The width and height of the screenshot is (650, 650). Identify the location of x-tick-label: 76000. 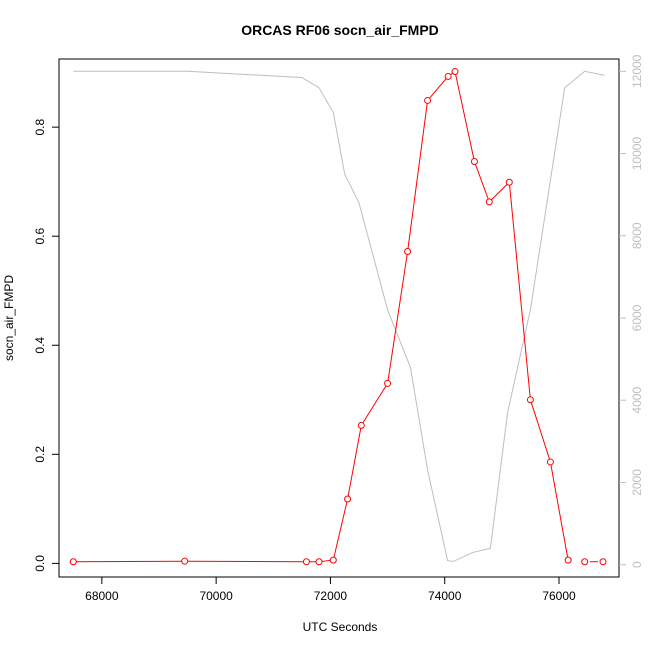
(559, 596).